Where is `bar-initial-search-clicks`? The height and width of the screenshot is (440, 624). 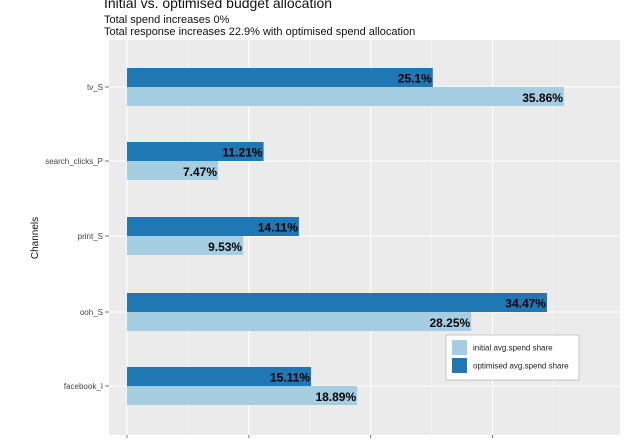
bar-initial-search-clicks is located at coordinates (173, 170).